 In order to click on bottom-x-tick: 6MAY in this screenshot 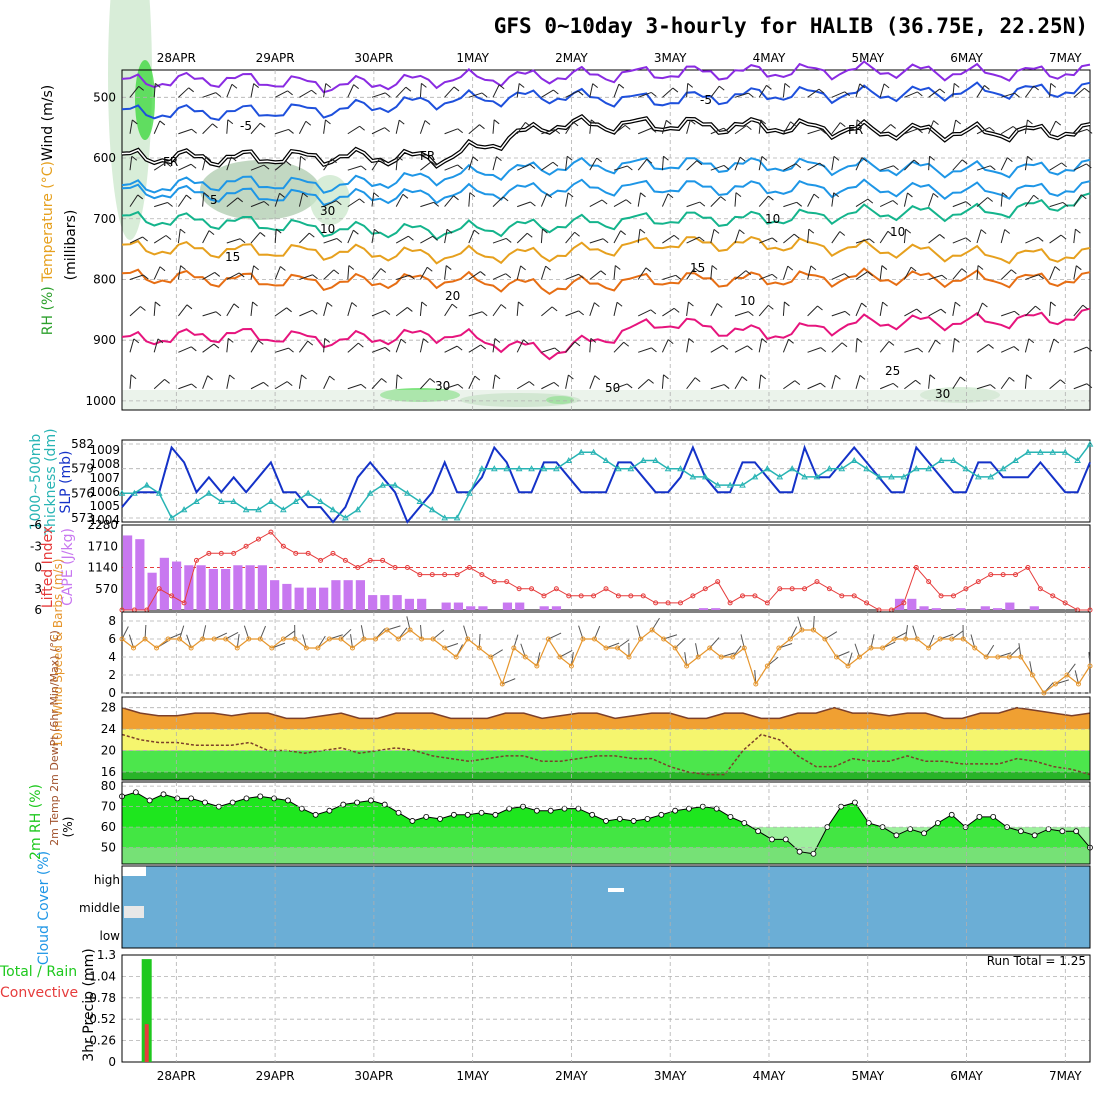, I will do `click(966, 1076)`.